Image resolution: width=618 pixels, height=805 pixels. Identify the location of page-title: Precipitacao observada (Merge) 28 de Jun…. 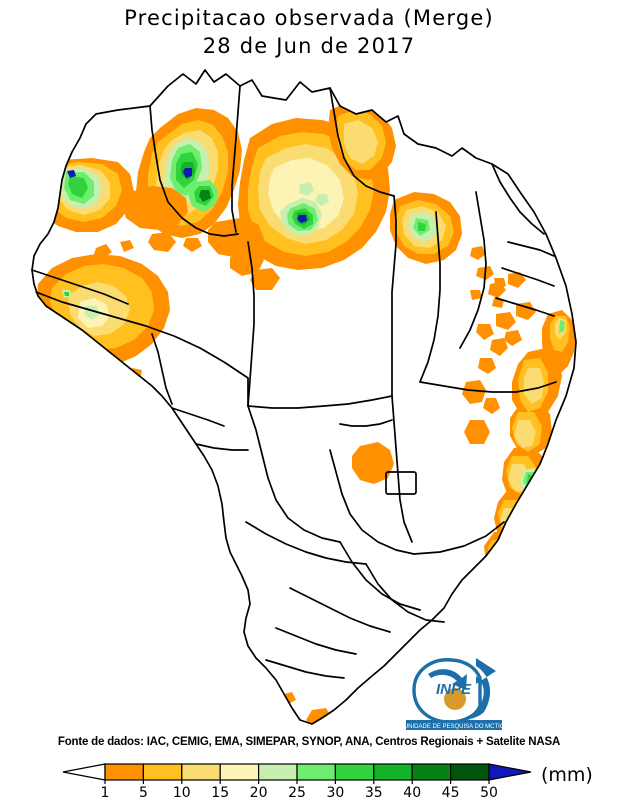
(309, 32).